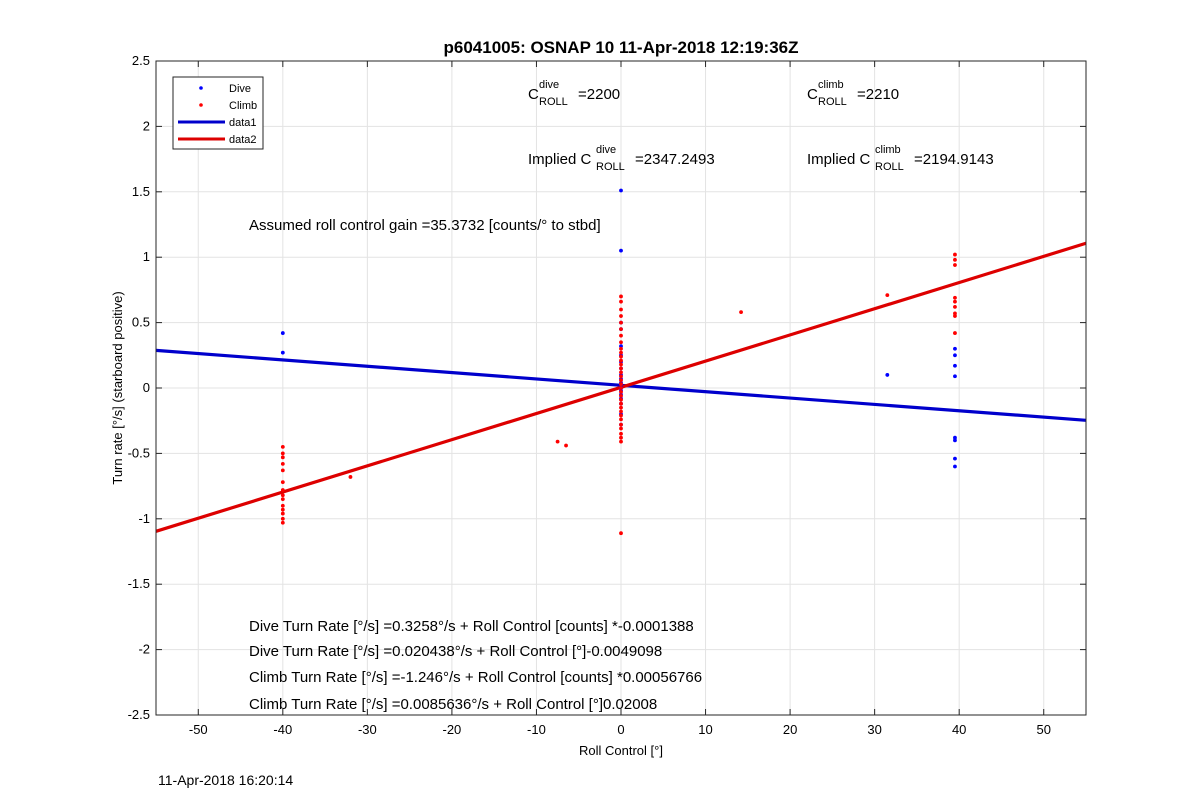 The width and height of the screenshot is (1200, 804). What do you see at coordinates (243, 140) in the screenshot?
I see `legend-label-data2: data2` at bounding box center [243, 140].